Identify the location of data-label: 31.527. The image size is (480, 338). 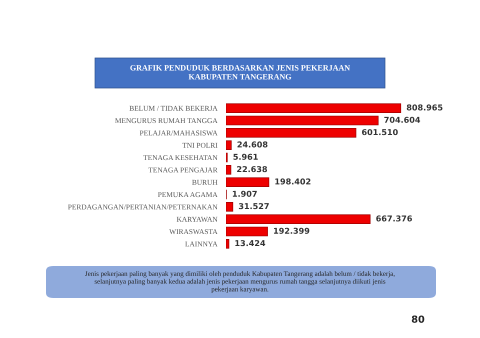
(253, 206).